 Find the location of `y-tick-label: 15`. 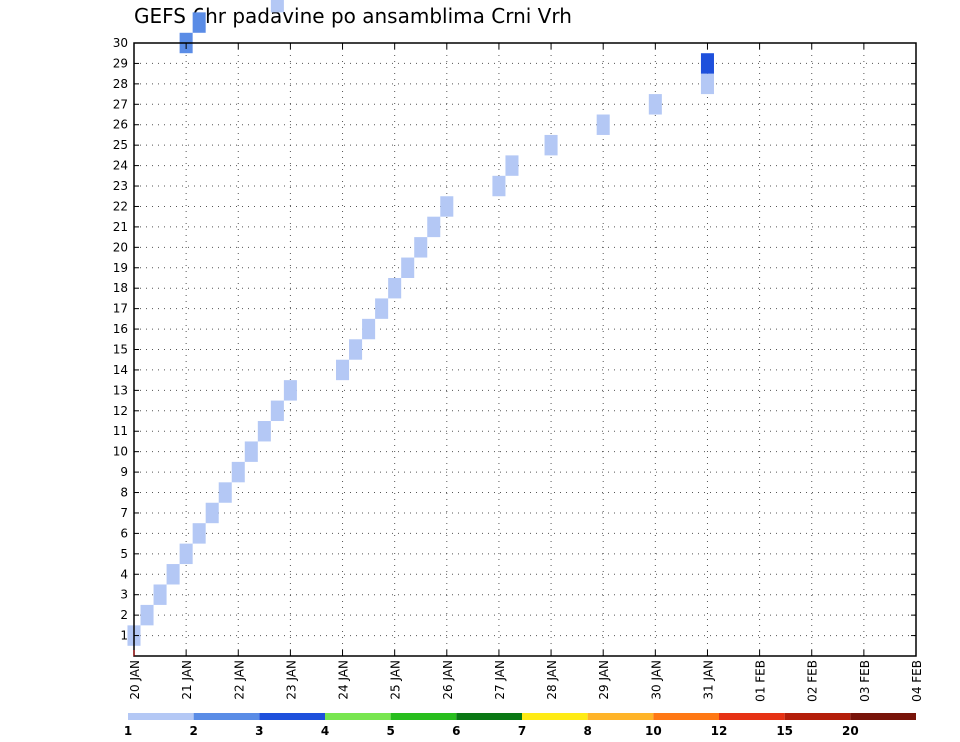

y-tick-label: 15 is located at coordinates (120, 350).